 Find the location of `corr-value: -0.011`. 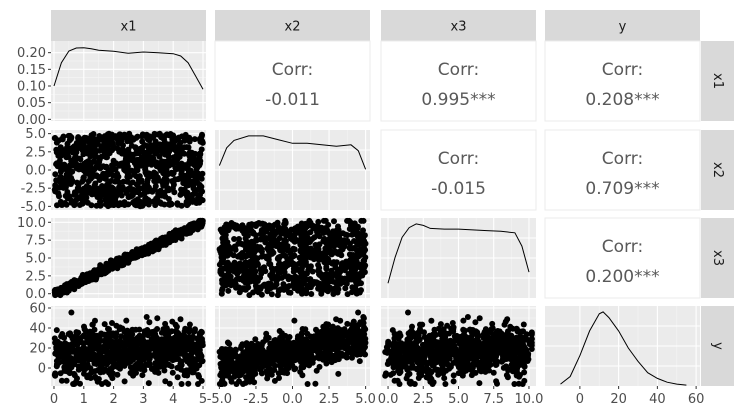

corr-value: -0.011 is located at coordinates (292, 100).